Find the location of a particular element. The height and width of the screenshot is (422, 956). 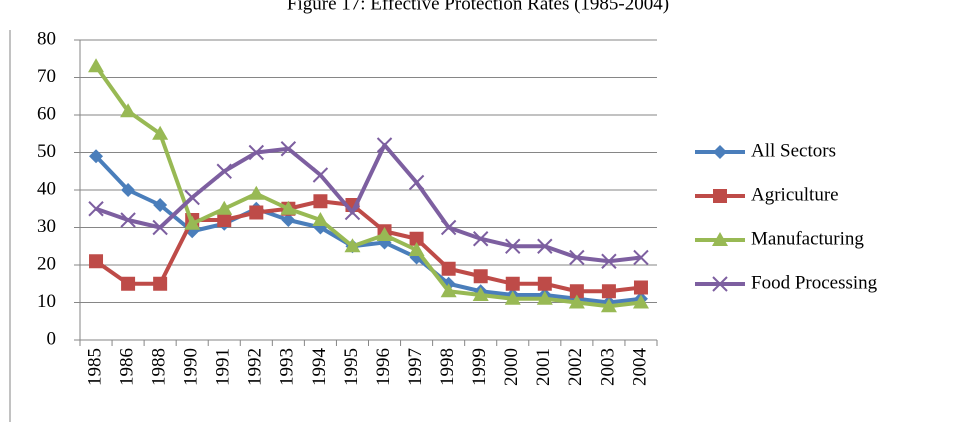

x-tick-label: 1997 is located at coordinates (415, 367).